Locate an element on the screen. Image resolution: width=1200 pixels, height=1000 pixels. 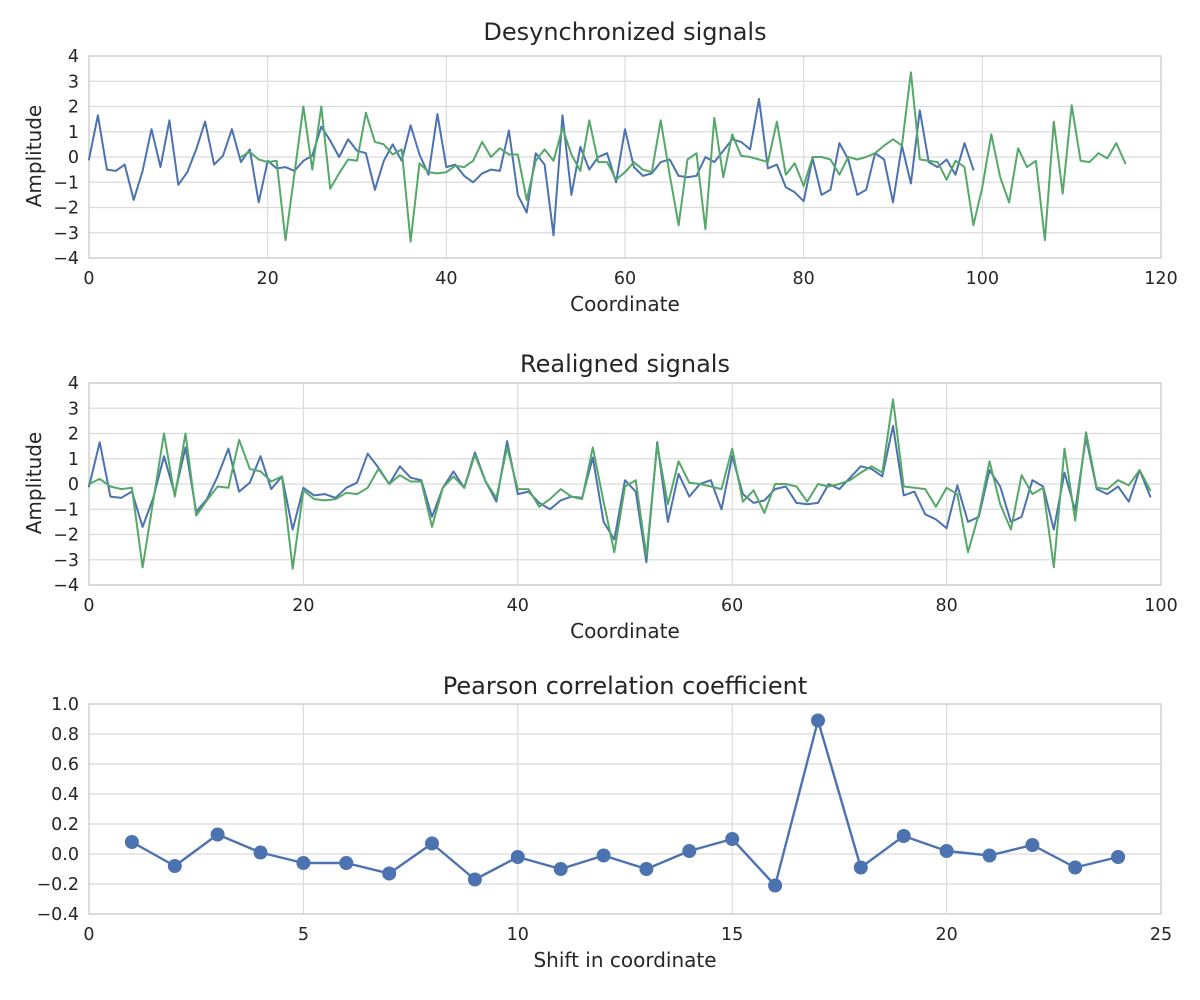
chart3-xaxis-label: Shift in coordinate is located at coordinates (625, 960).